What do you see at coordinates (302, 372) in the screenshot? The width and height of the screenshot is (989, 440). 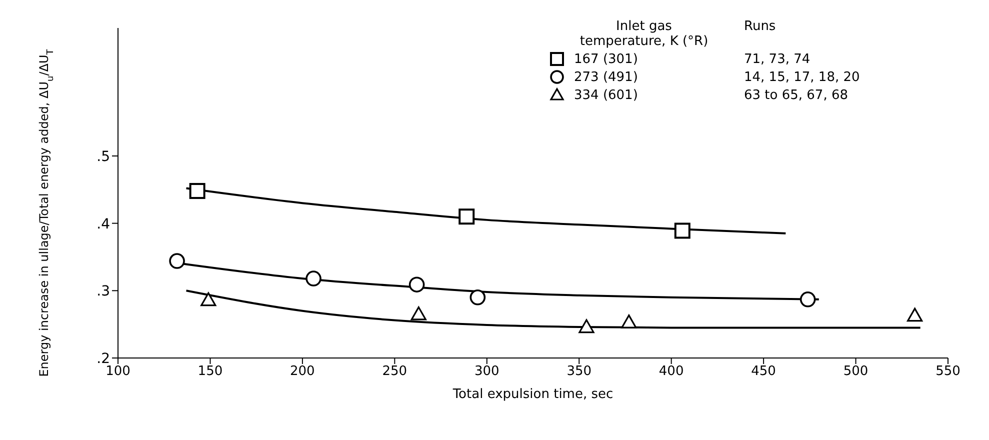 I see `x-tick-label: 200` at bounding box center [302, 372].